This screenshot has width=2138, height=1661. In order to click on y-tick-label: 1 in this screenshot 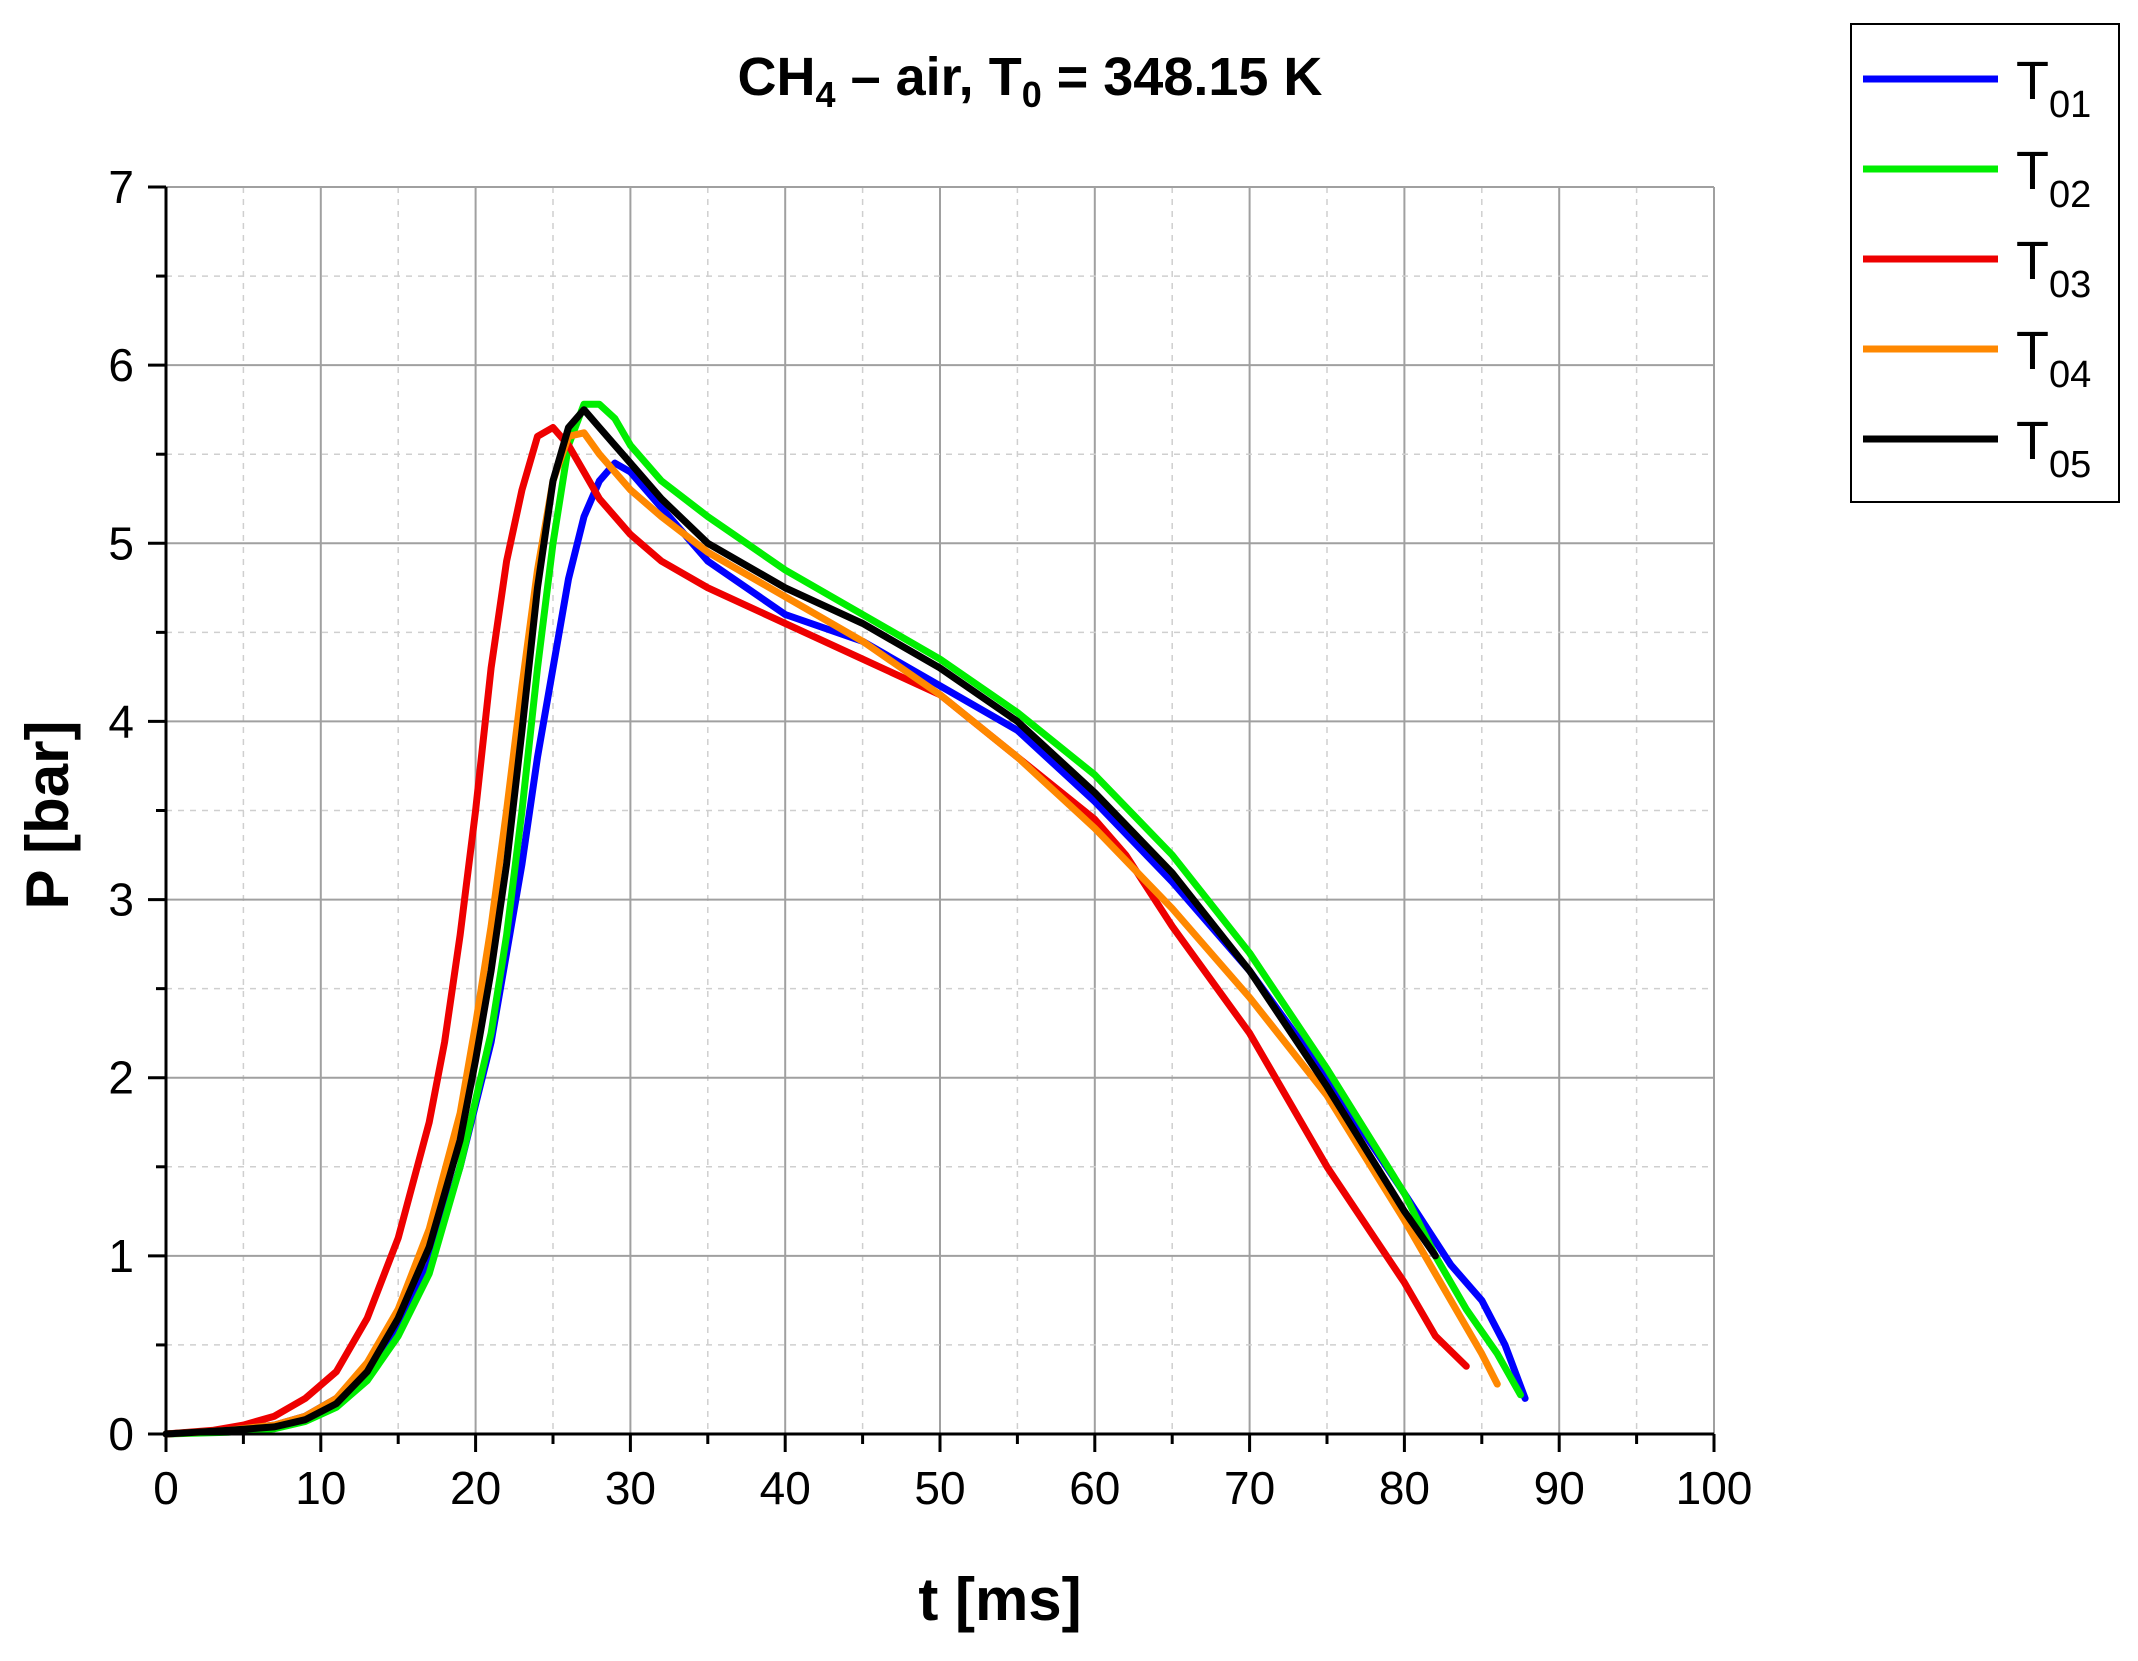, I will do `click(121, 1256)`.